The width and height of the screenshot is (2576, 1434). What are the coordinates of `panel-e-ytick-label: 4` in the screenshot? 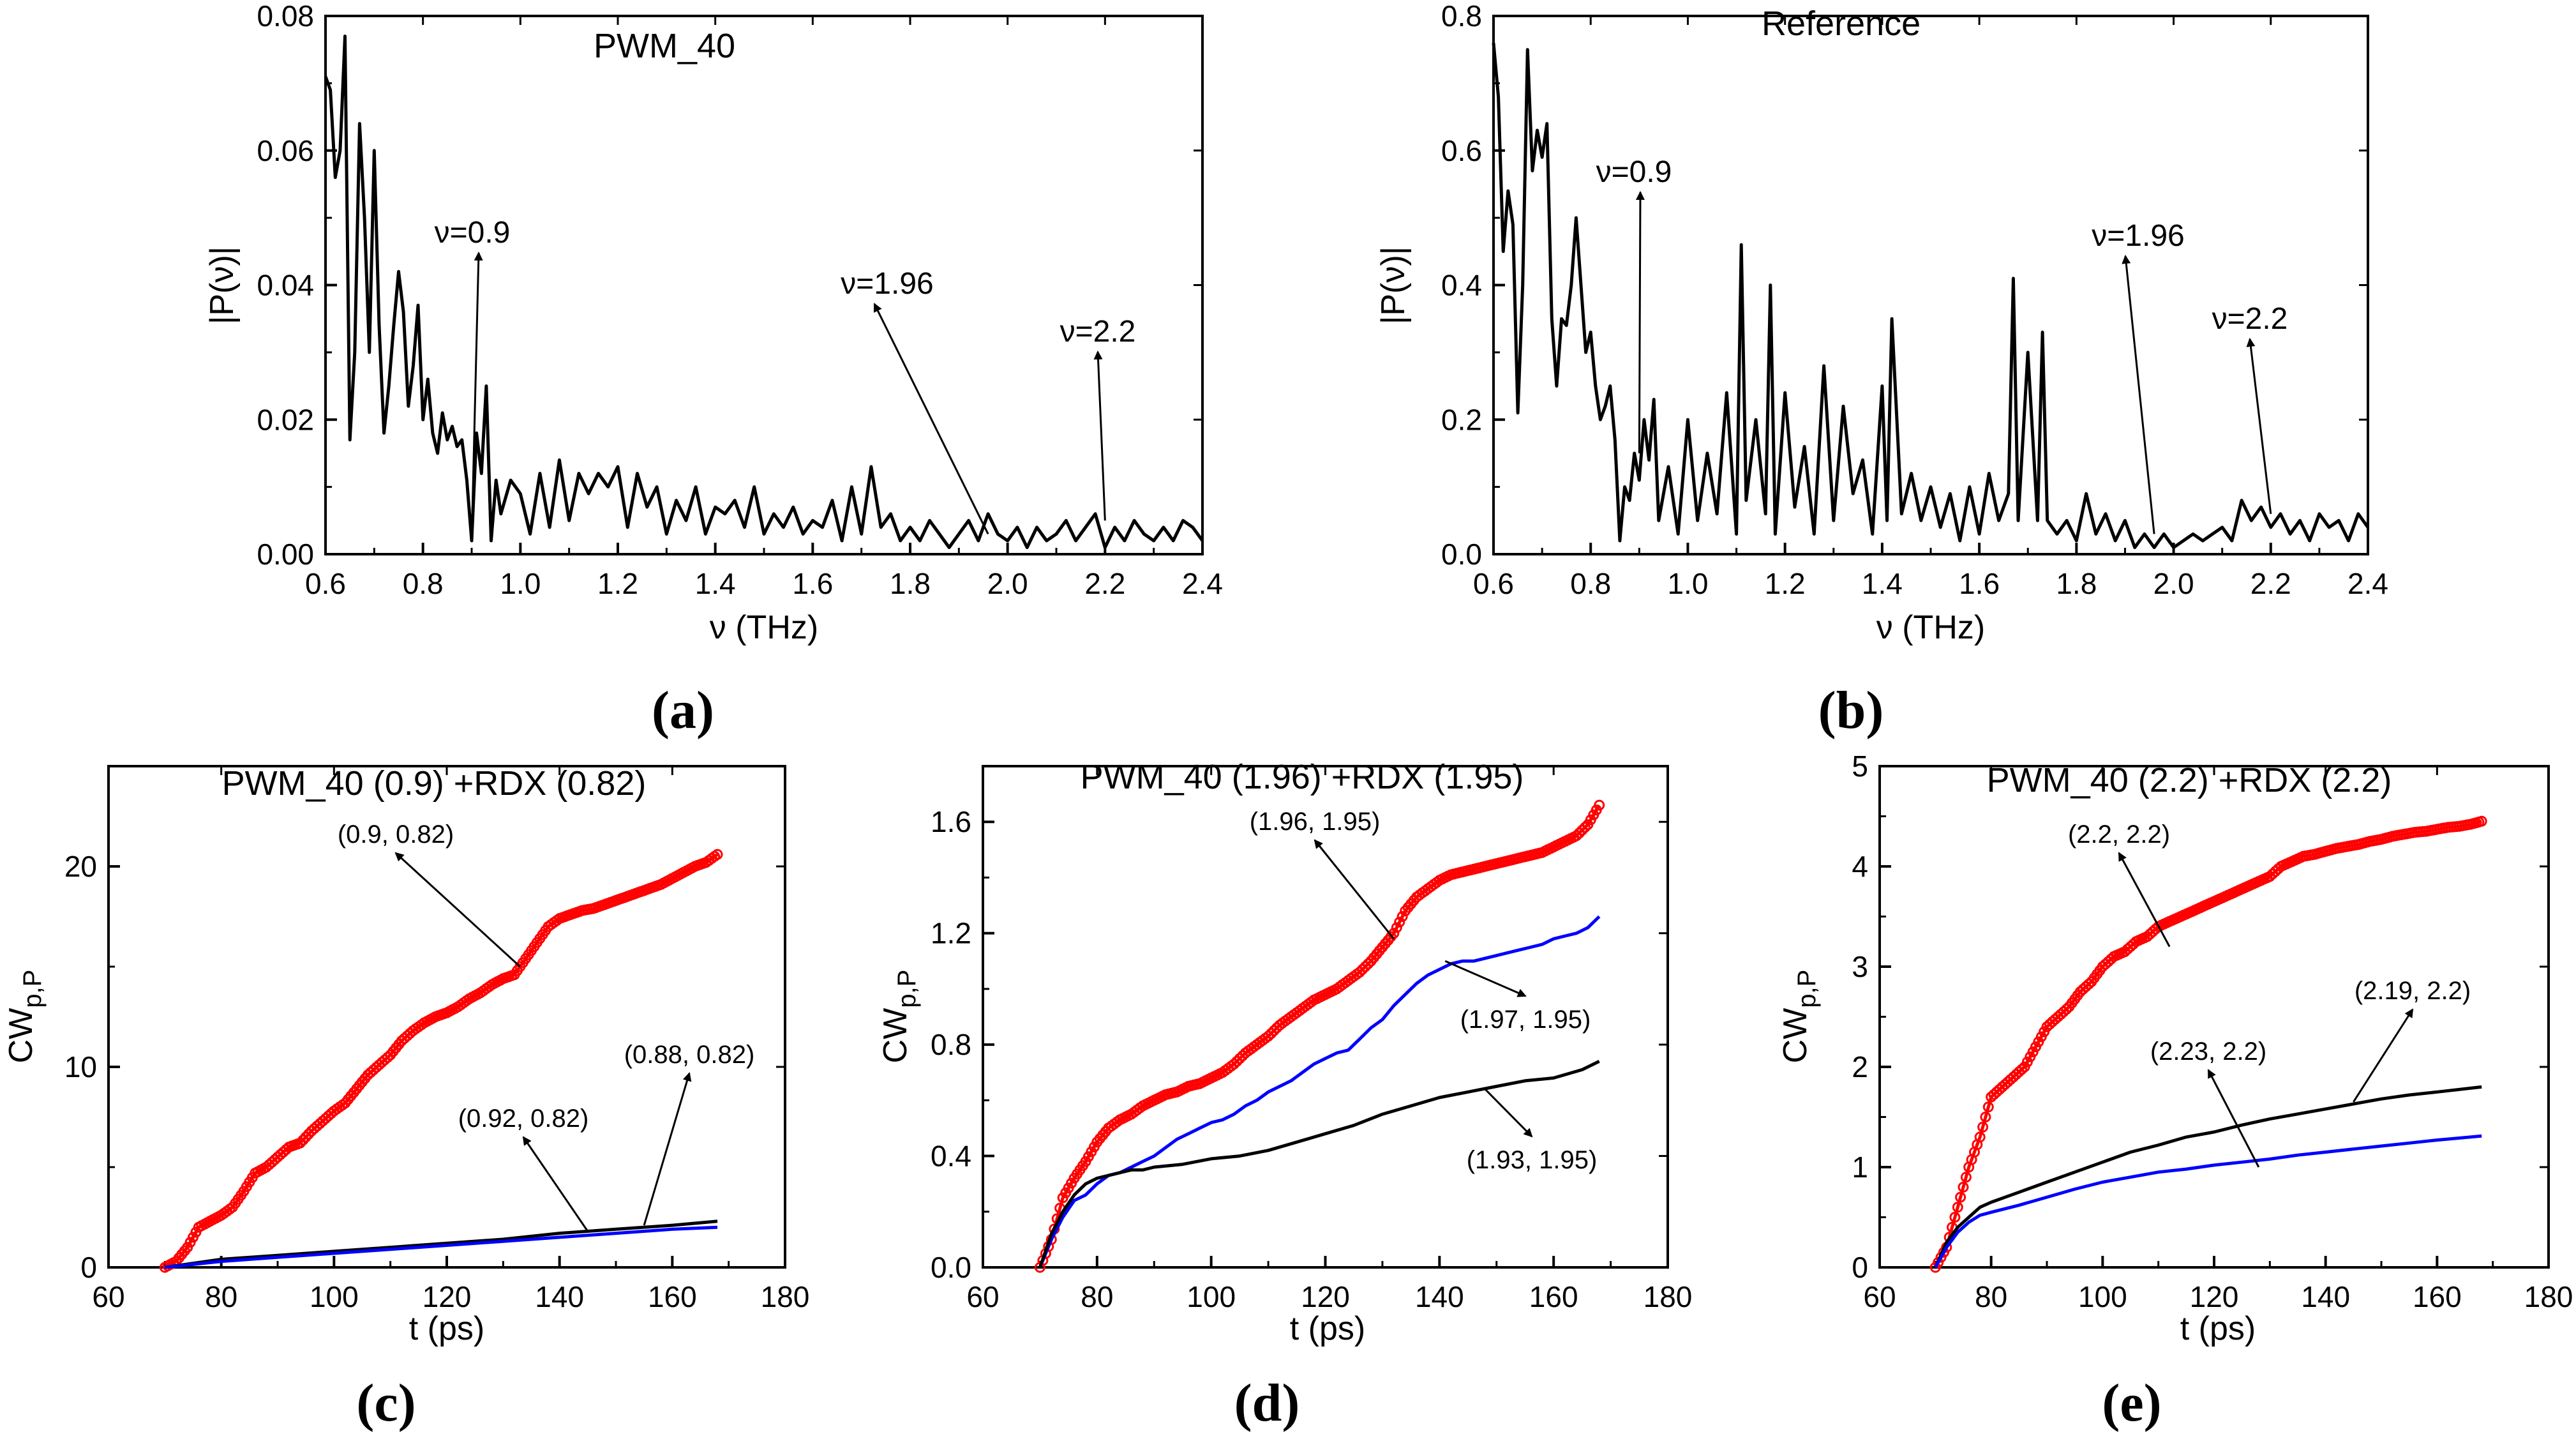 It's located at (1860, 866).